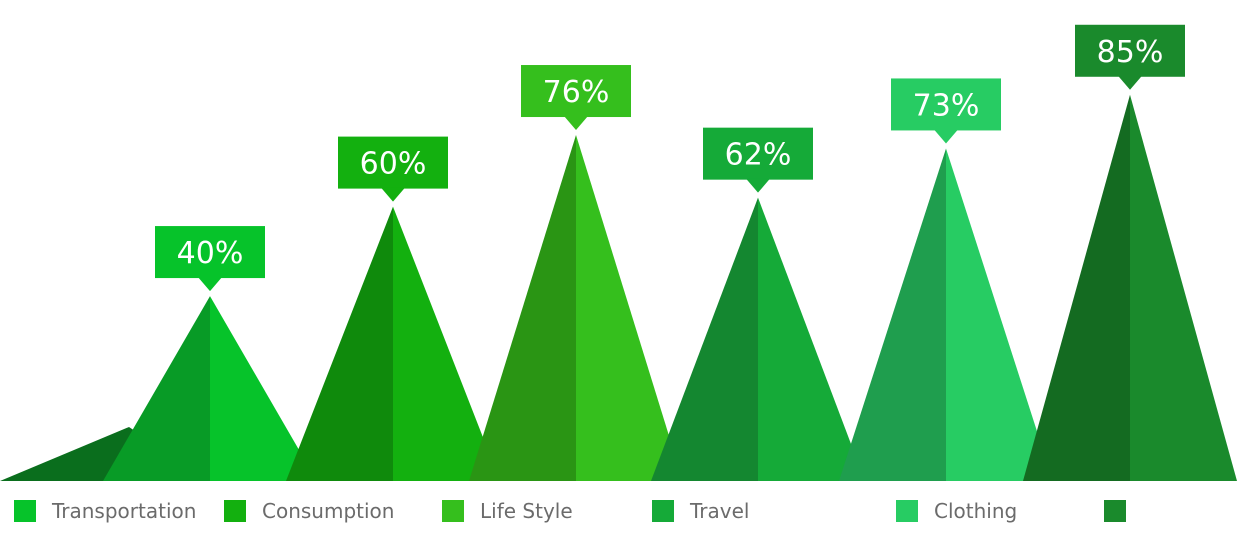 This screenshot has height=539, width=1237. I want to click on value-label: 60%, so click(393, 164).